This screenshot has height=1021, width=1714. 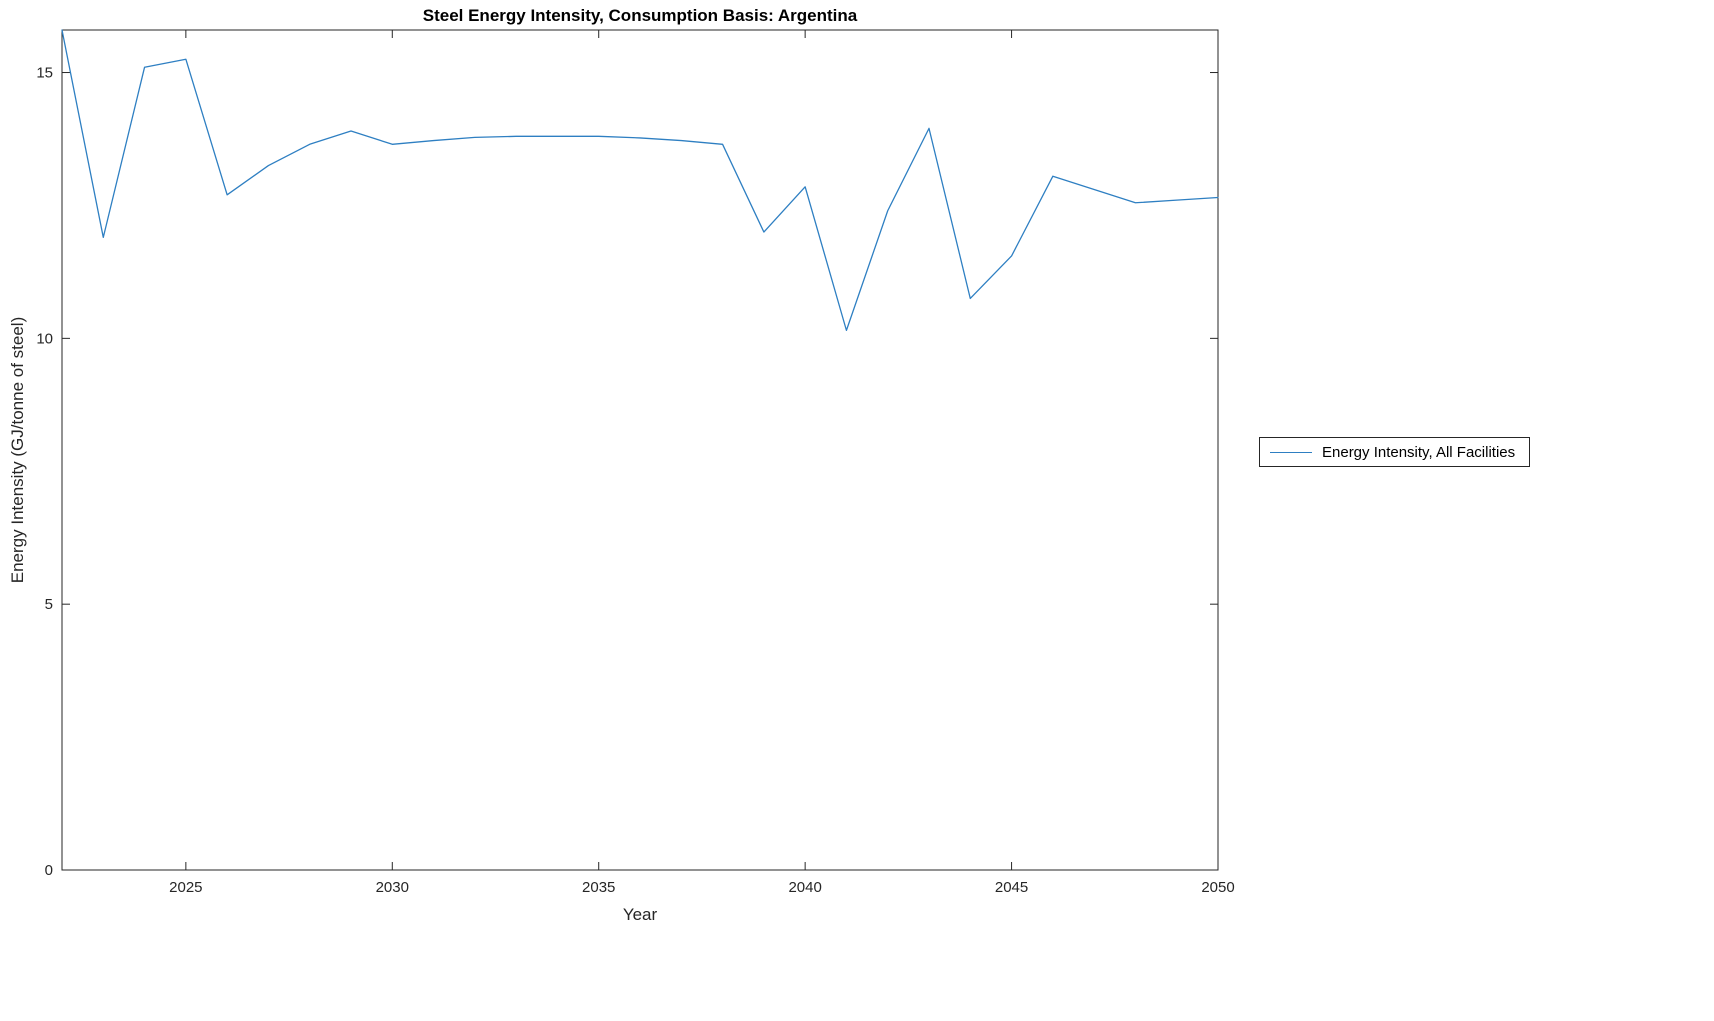 What do you see at coordinates (598, 887) in the screenshot?
I see `x-tick-label: 2035` at bounding box center [598, 887].